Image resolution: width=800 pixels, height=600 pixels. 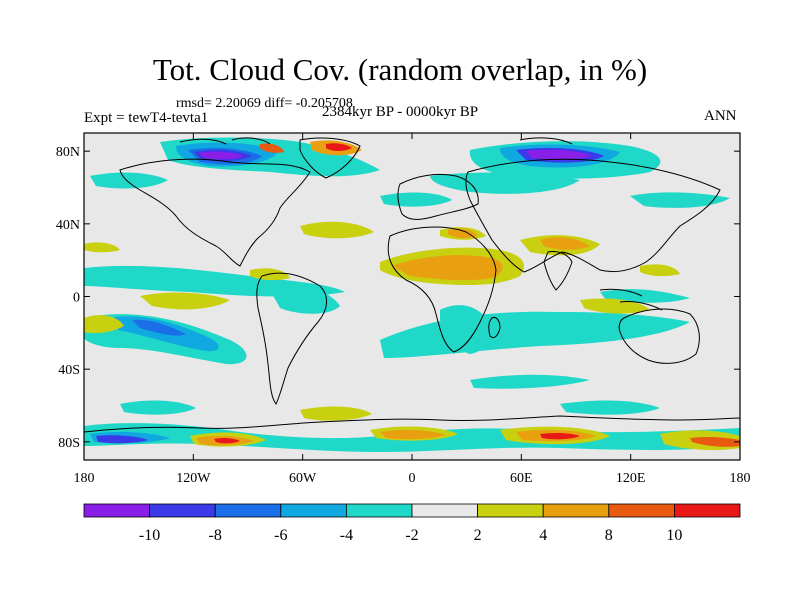 What do you see at coordinates (291, 338) in the screenshot?
I see `coastline-south-america` at bounding box center [291, 338].